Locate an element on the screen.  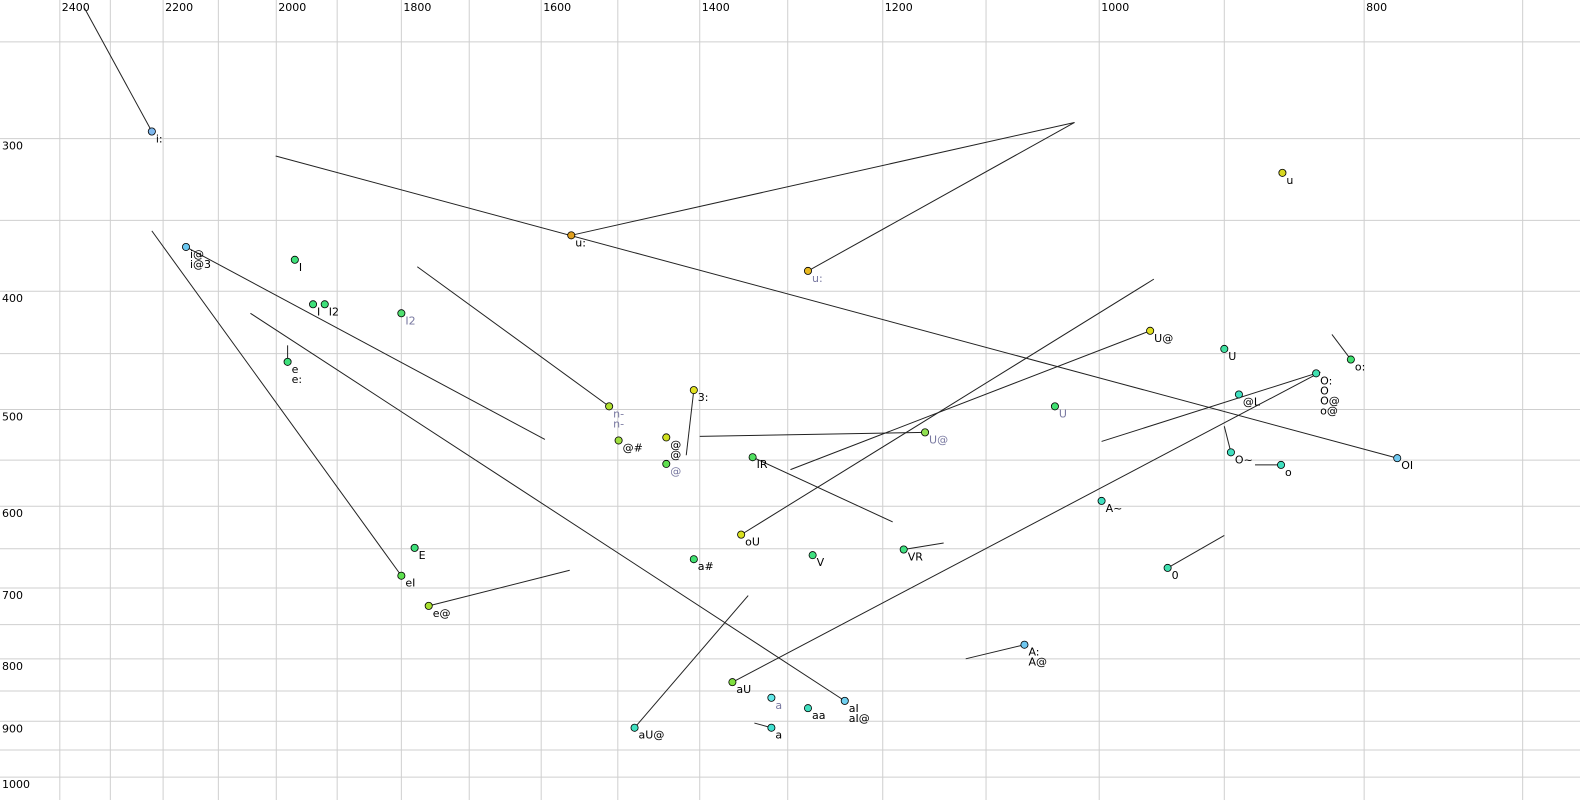
vowel-label: U is located at coordinates (1232, 356).